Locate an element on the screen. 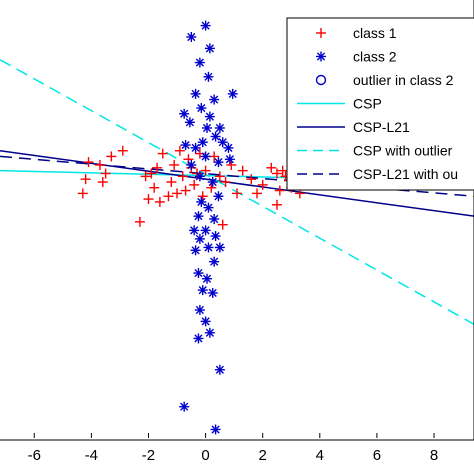  legend-label-7: CSP-L21 with ou is located at coordinates (405, 174).